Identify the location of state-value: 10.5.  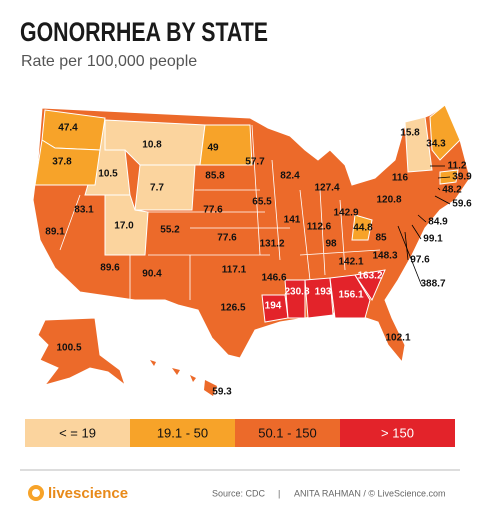
(108, 174).